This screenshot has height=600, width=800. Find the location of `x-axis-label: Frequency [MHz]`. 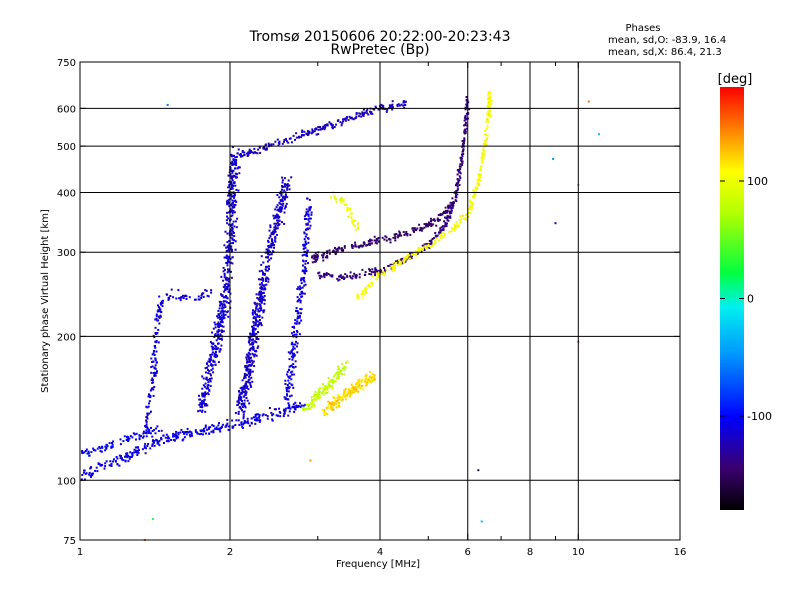

x-axis-label: Frequency [MHz] is located at coordinates (378, 564).